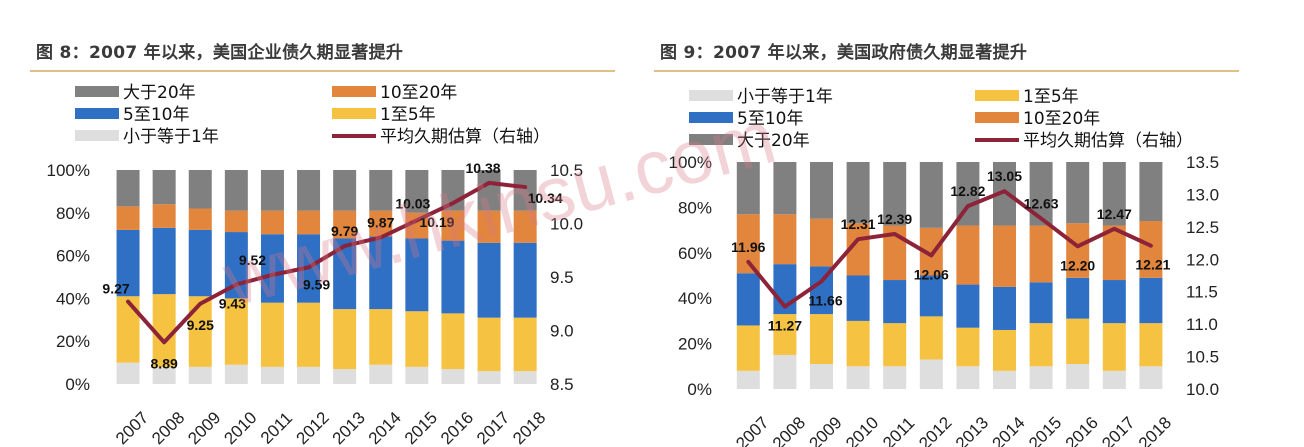  What do you see at coordinates (967, 191) in the screenshot?
I see `line-data-label: 12.82` at bounding box center [967, 191].